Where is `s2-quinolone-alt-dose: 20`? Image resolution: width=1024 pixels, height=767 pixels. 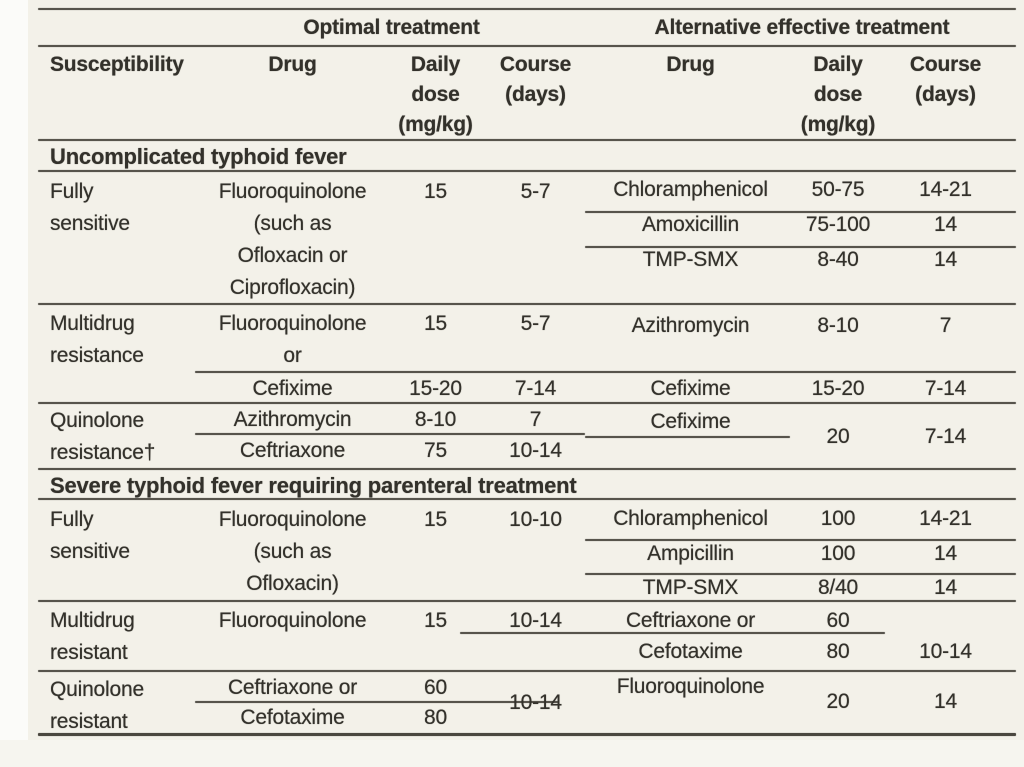
s2-quinolone-alt-dose: 20 is located at coordinates (838, 701).